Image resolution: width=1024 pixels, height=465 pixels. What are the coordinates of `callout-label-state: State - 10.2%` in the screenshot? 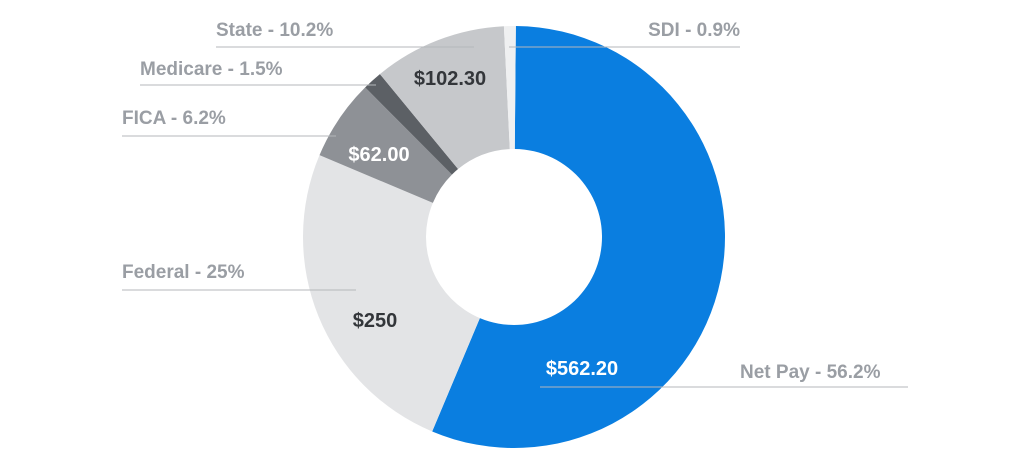 It's located at (274, 30).